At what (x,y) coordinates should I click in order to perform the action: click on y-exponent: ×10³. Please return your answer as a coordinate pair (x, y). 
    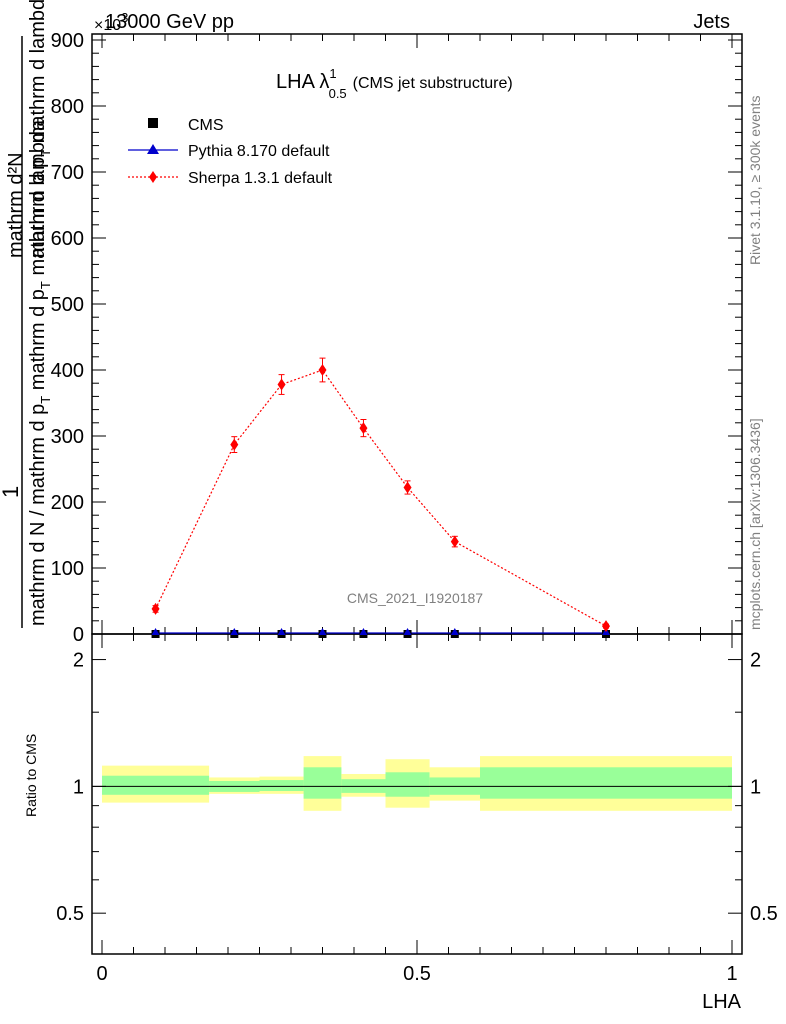
    Looking at the image, I should click on (111, 22).